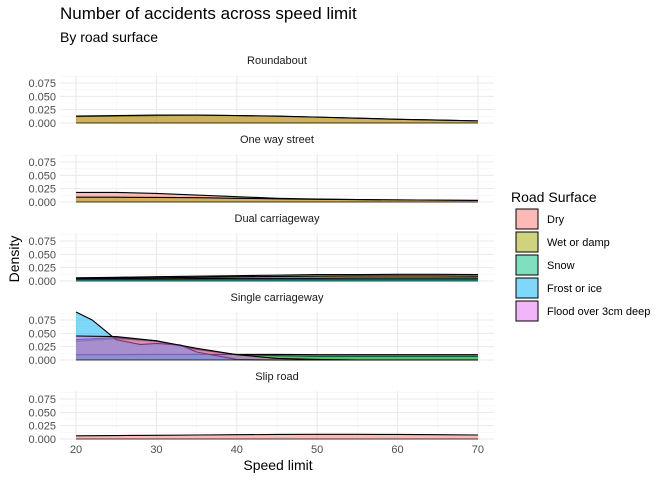 Image resolution: width=672 pixels, height=480 pixels. I want to click on facet-strip-label: Single carriageway, so click(277, 298).